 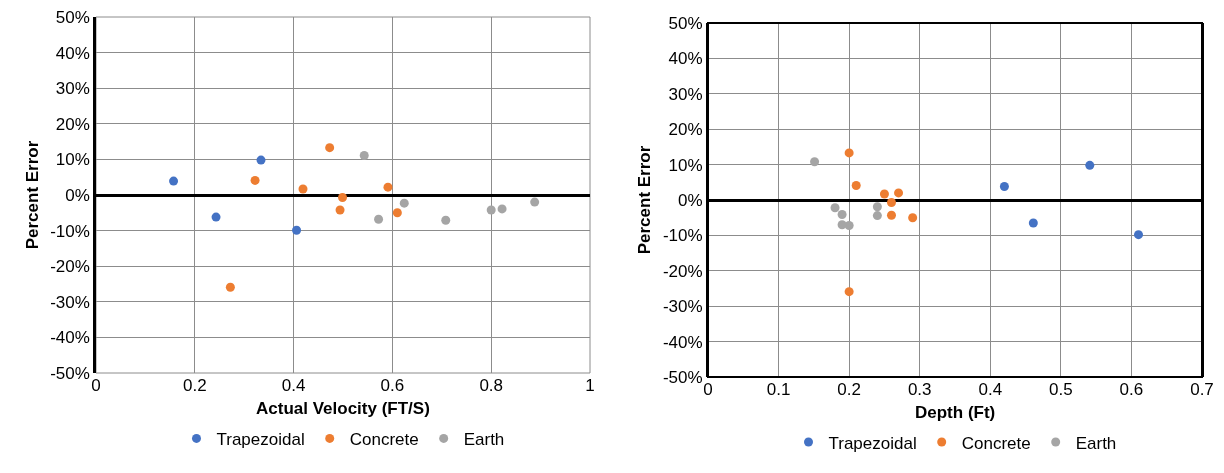 I want to click on x-tick-label: 0.7, so click(x=1202, y=389).